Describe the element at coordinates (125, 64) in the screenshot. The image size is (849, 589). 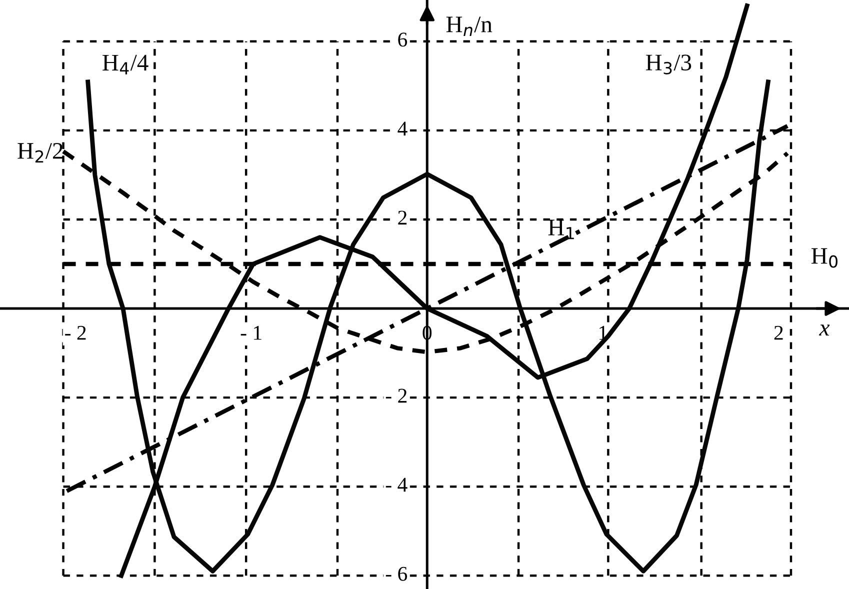
I see `series-label: H$_{4}$/4` at that location.